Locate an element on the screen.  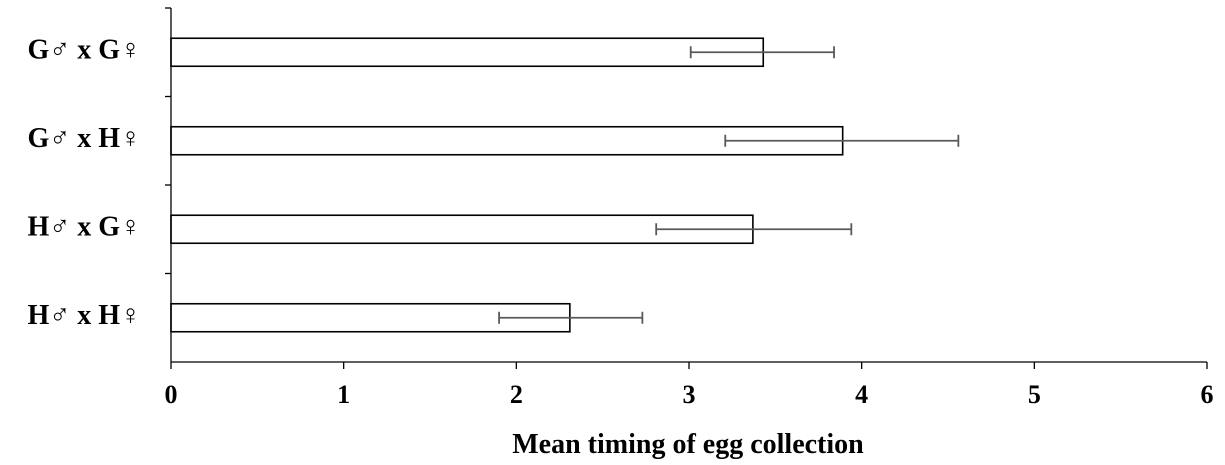
category-labels-group: G♂ x G♀ G♂ x H♀ H♂ x G♀ H♂ x H♀ is located at coordinates (99, 169).